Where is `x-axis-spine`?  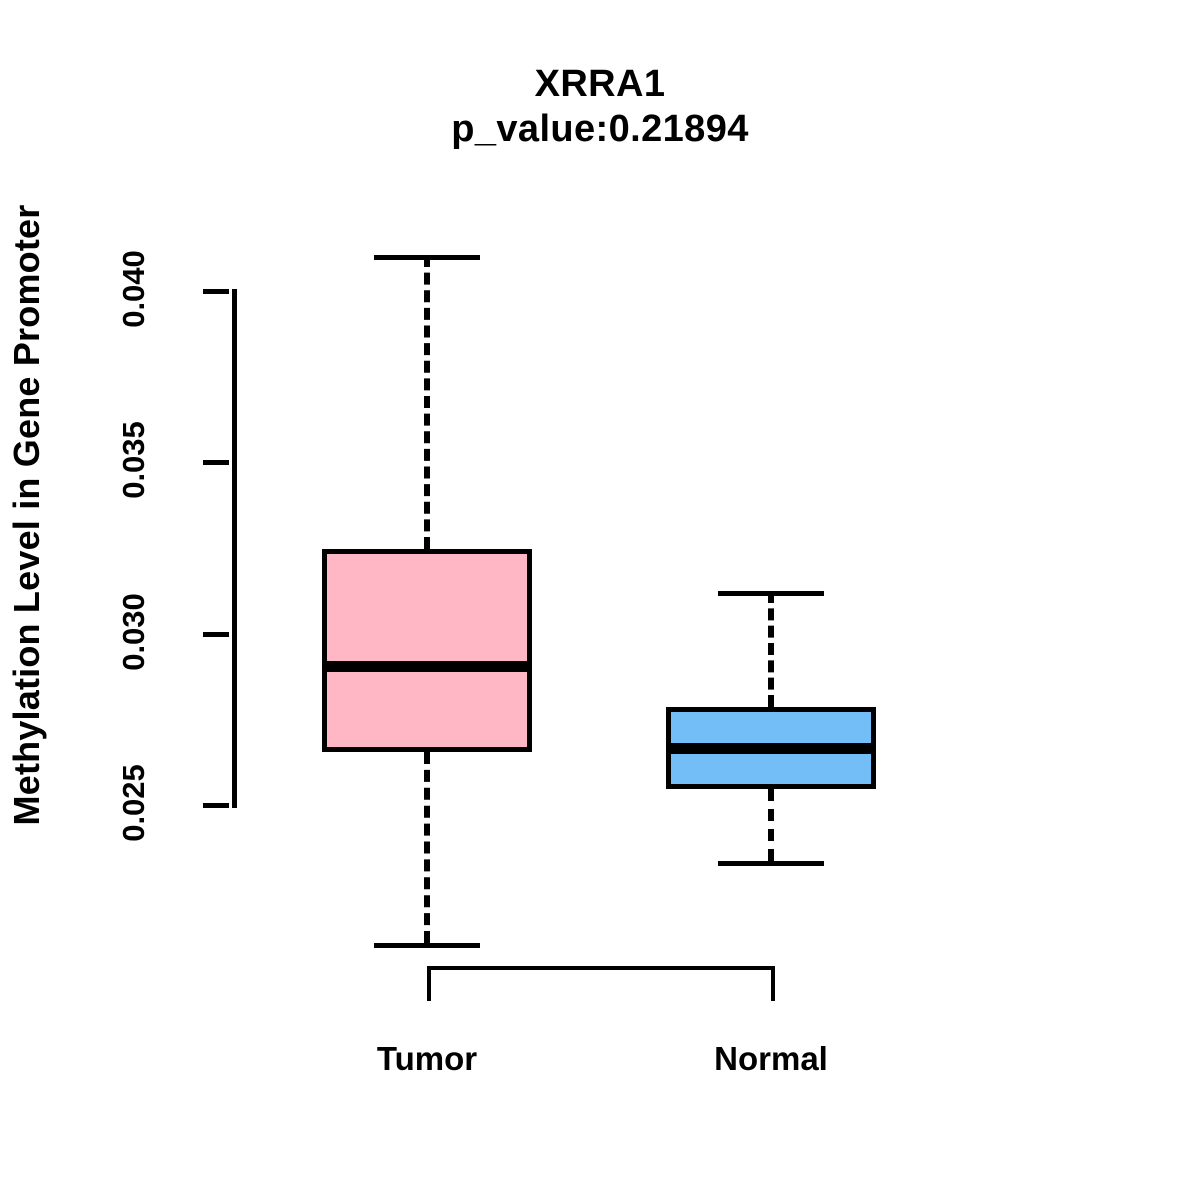 x-axis-spine is located at coordinates (599, 968).